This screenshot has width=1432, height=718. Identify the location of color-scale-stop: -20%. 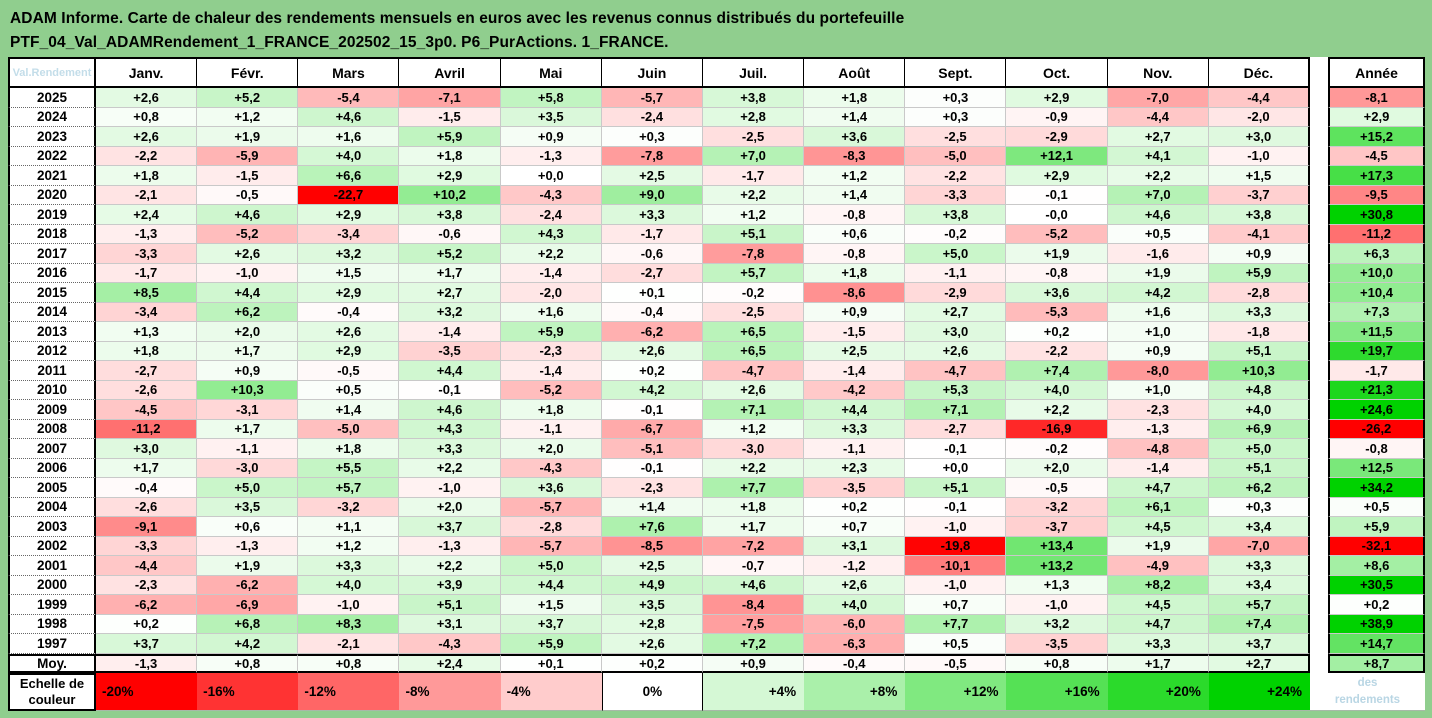
(147, 692).